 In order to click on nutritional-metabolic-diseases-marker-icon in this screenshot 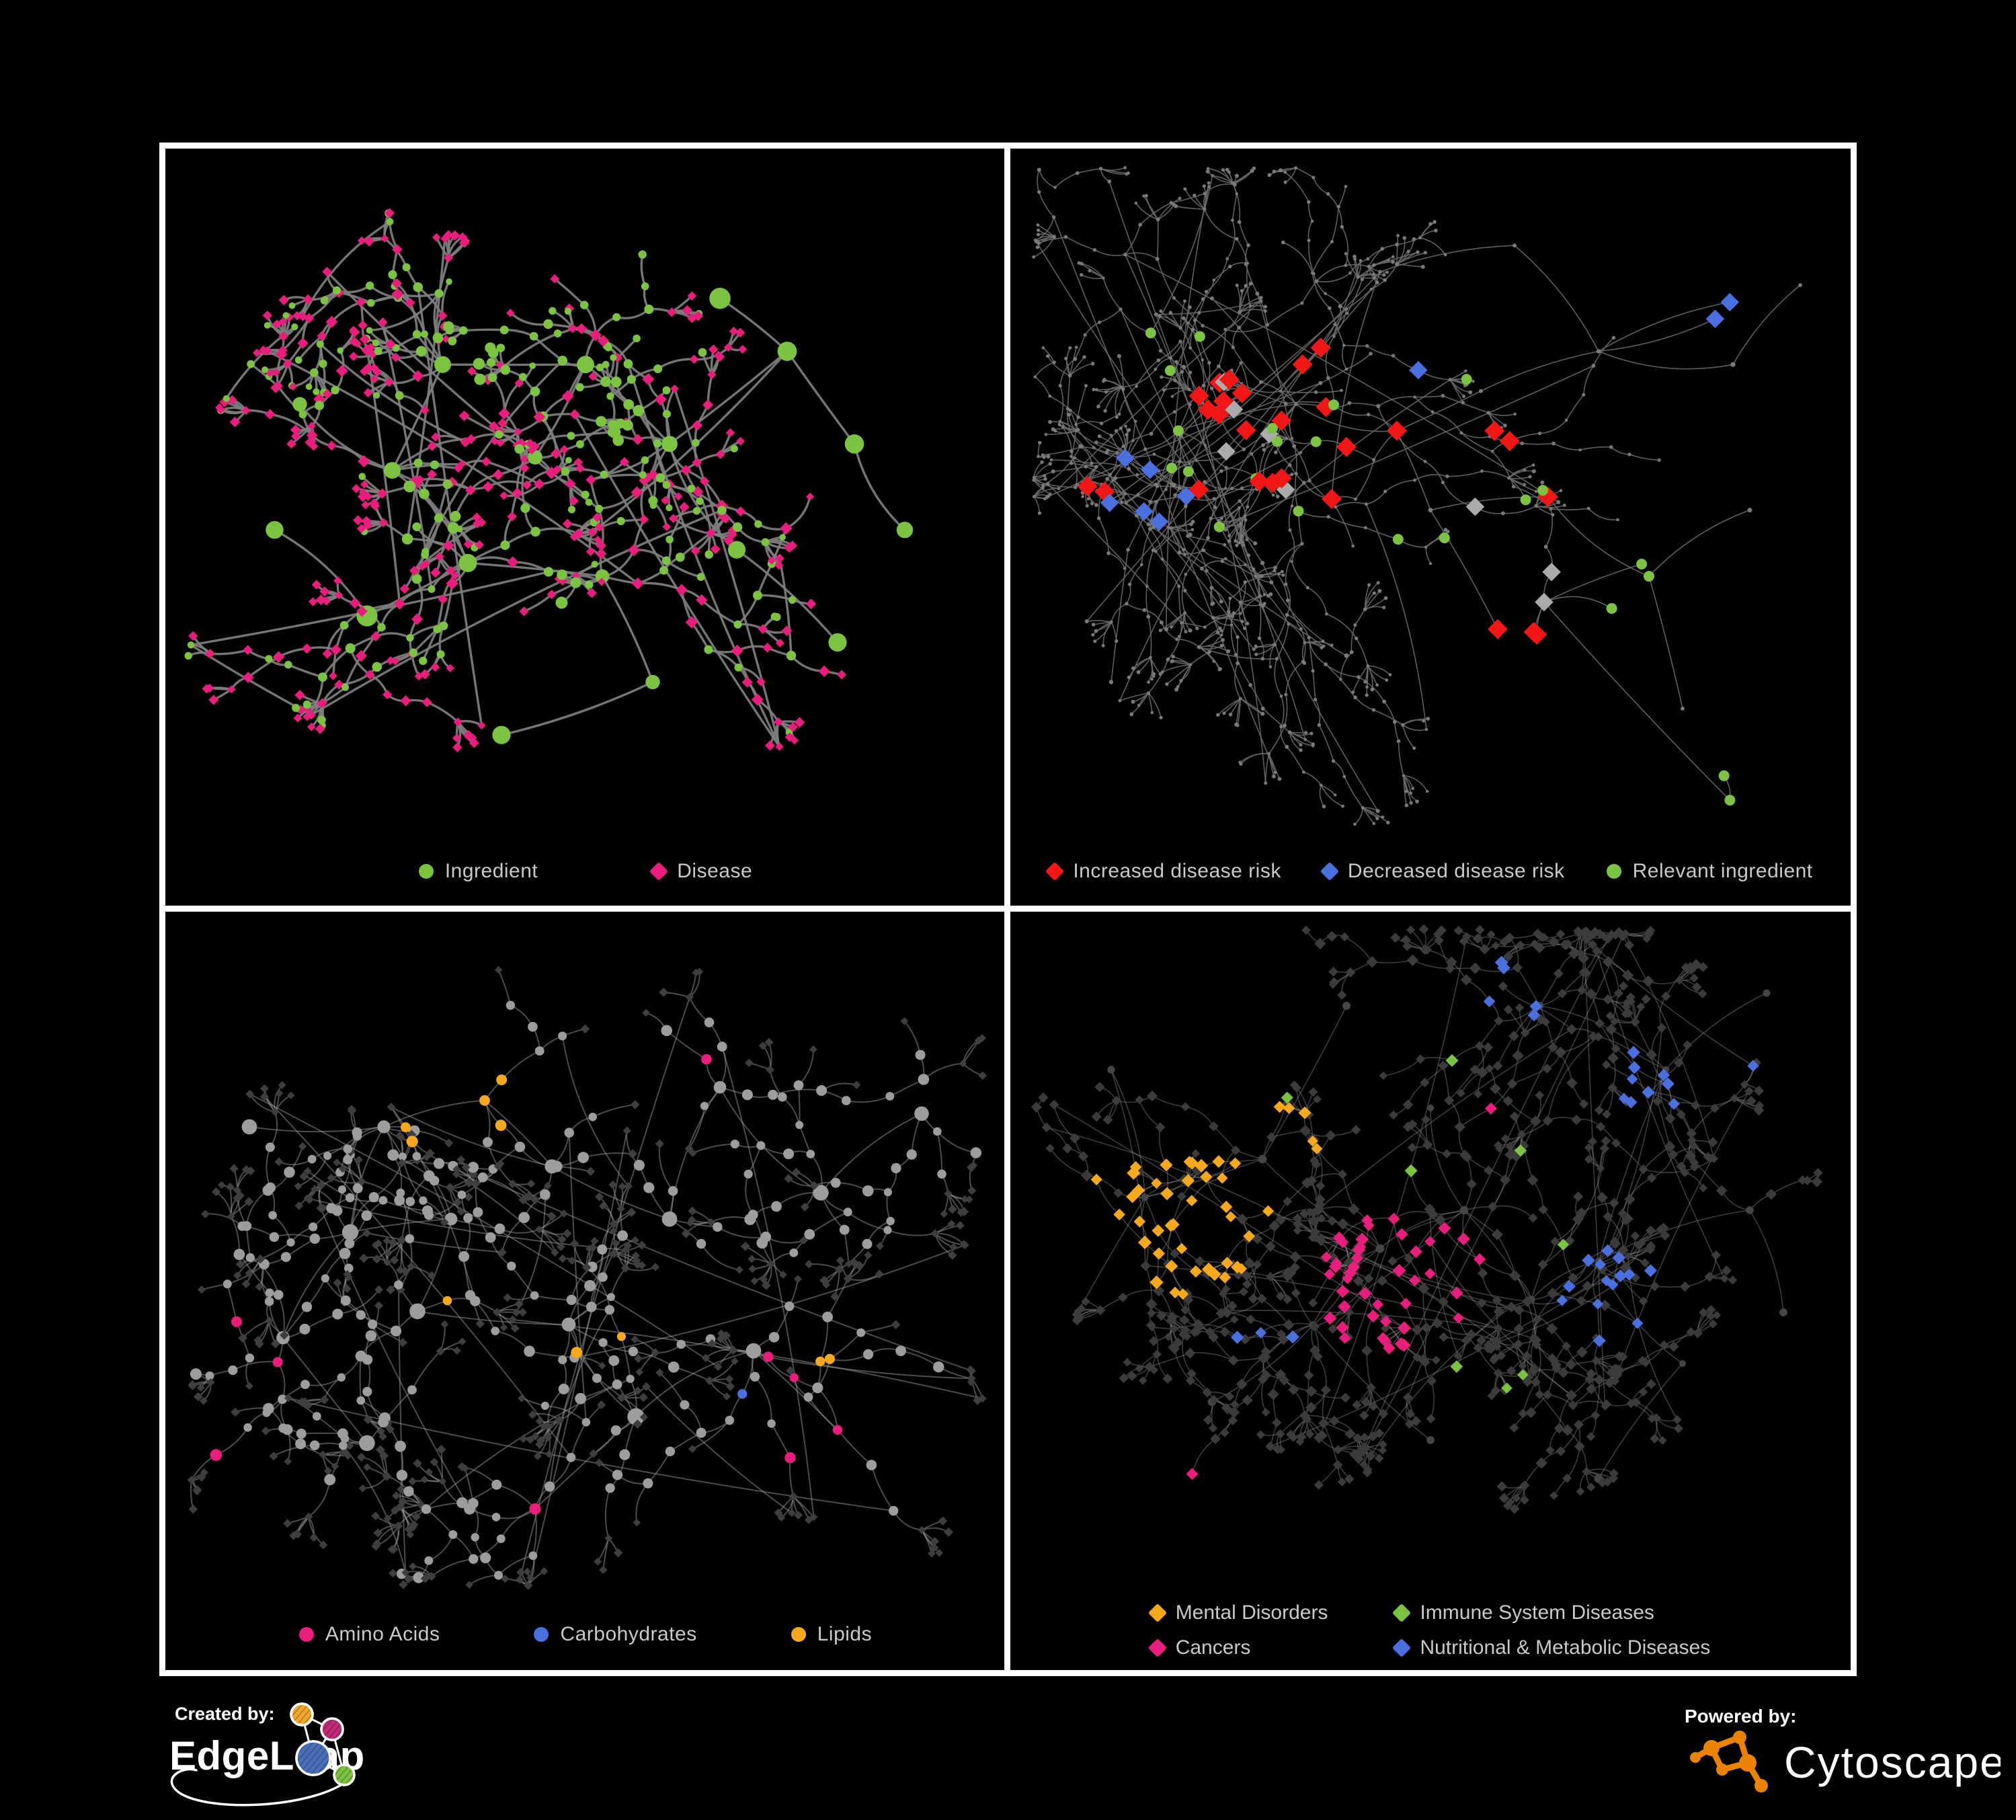, I will do `click(1402, 1648)`.